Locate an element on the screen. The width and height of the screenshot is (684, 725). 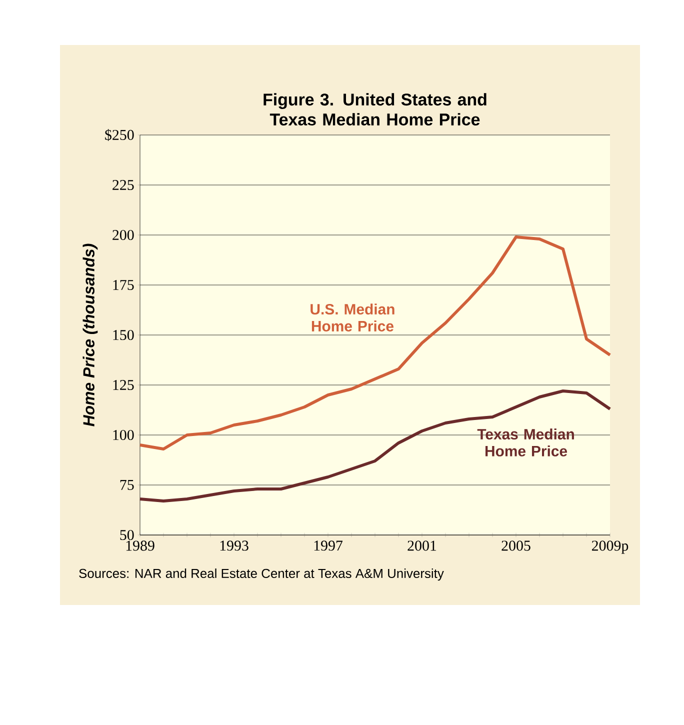
y-tick-label: $250 is located at coordinates (119, 135).